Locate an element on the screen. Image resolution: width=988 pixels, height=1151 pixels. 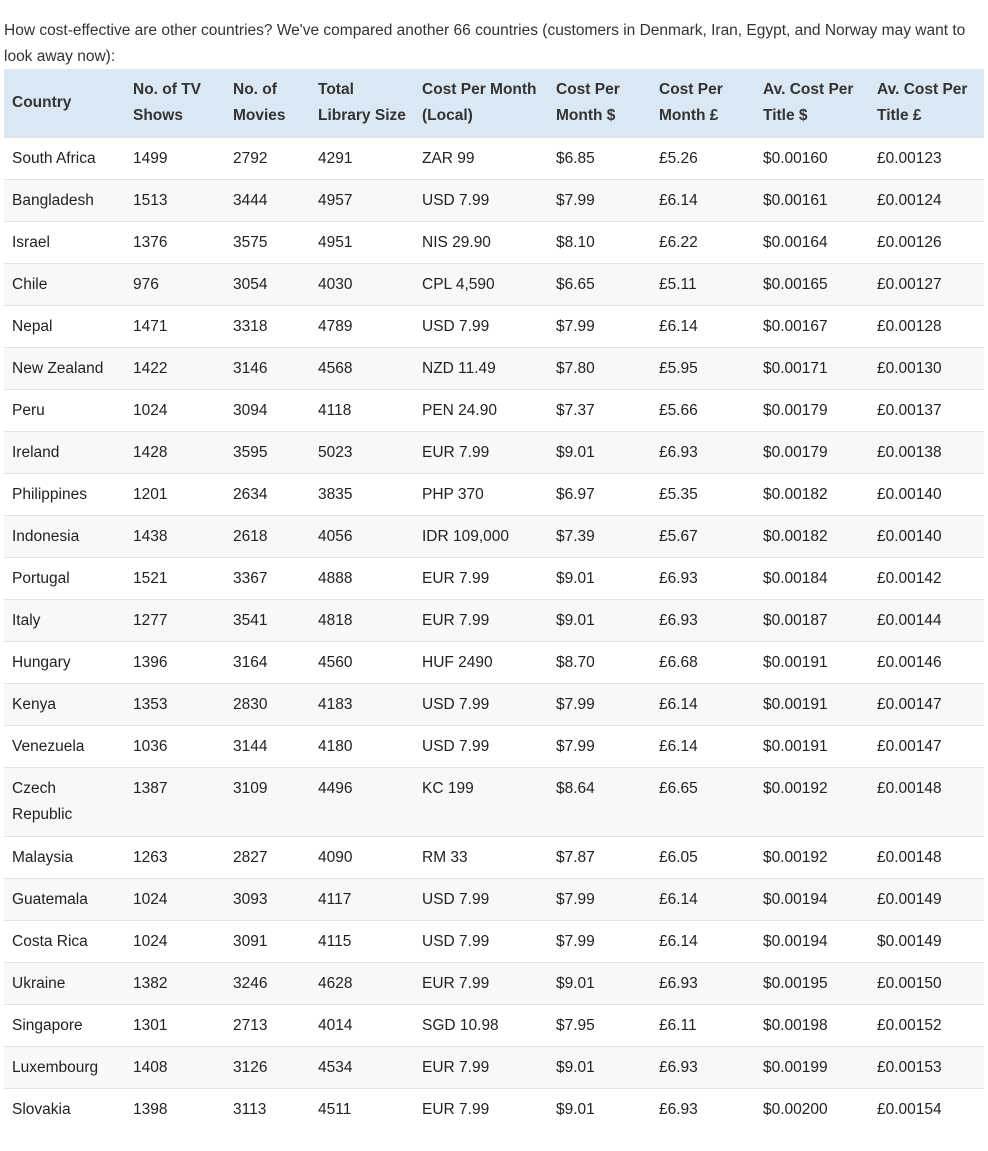
table-cell: 3575 is located at coordinates (267, 242).